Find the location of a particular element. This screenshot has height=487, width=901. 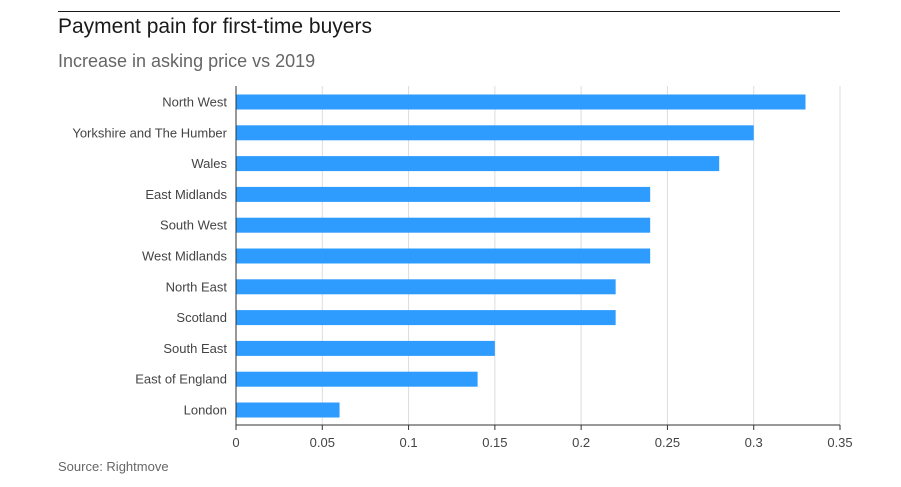

category-label: Scotland is located at coordinates (201, 317).